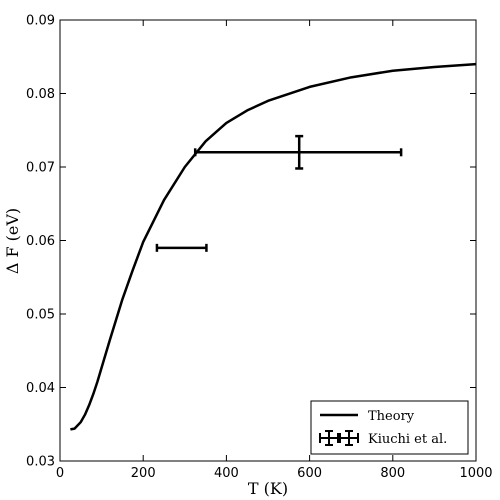 The height and width of the screenshot is (500, 500). What do you see at coordinates (40, 168) in the screenshot?
I see `y-tick-label: 0.07` at bounding box center [40, 168].